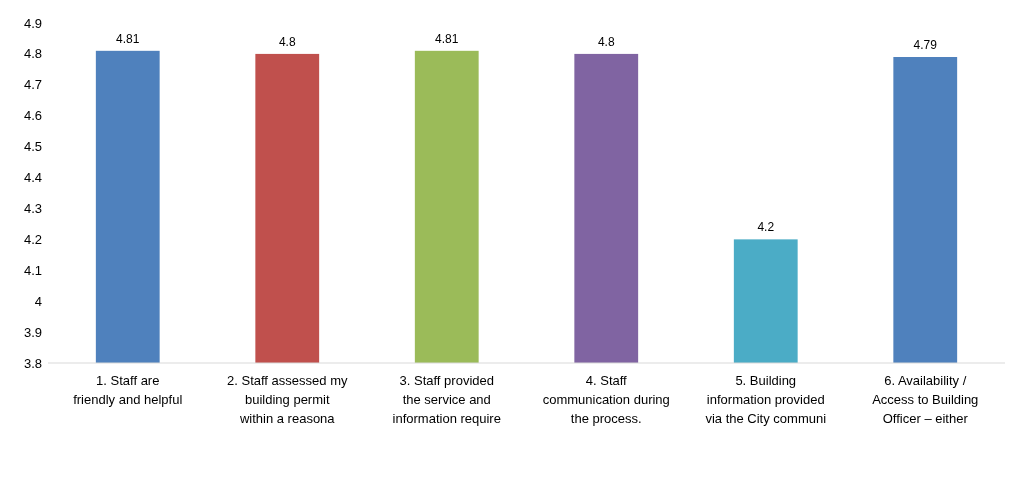 The image size is (1025, 485). What do you see at coordinates (766, 227) in the screenshot?
I see `data-label: 4.2` at bounding box center [766, 227].